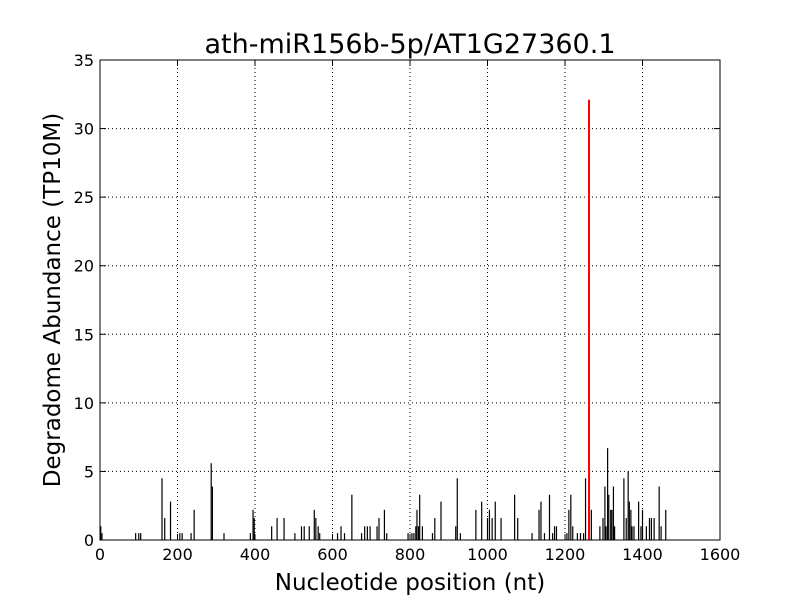  Describe the element at coordinates (565, 554) in the screenshot. I see `x-tick-label: 1200` at that location.